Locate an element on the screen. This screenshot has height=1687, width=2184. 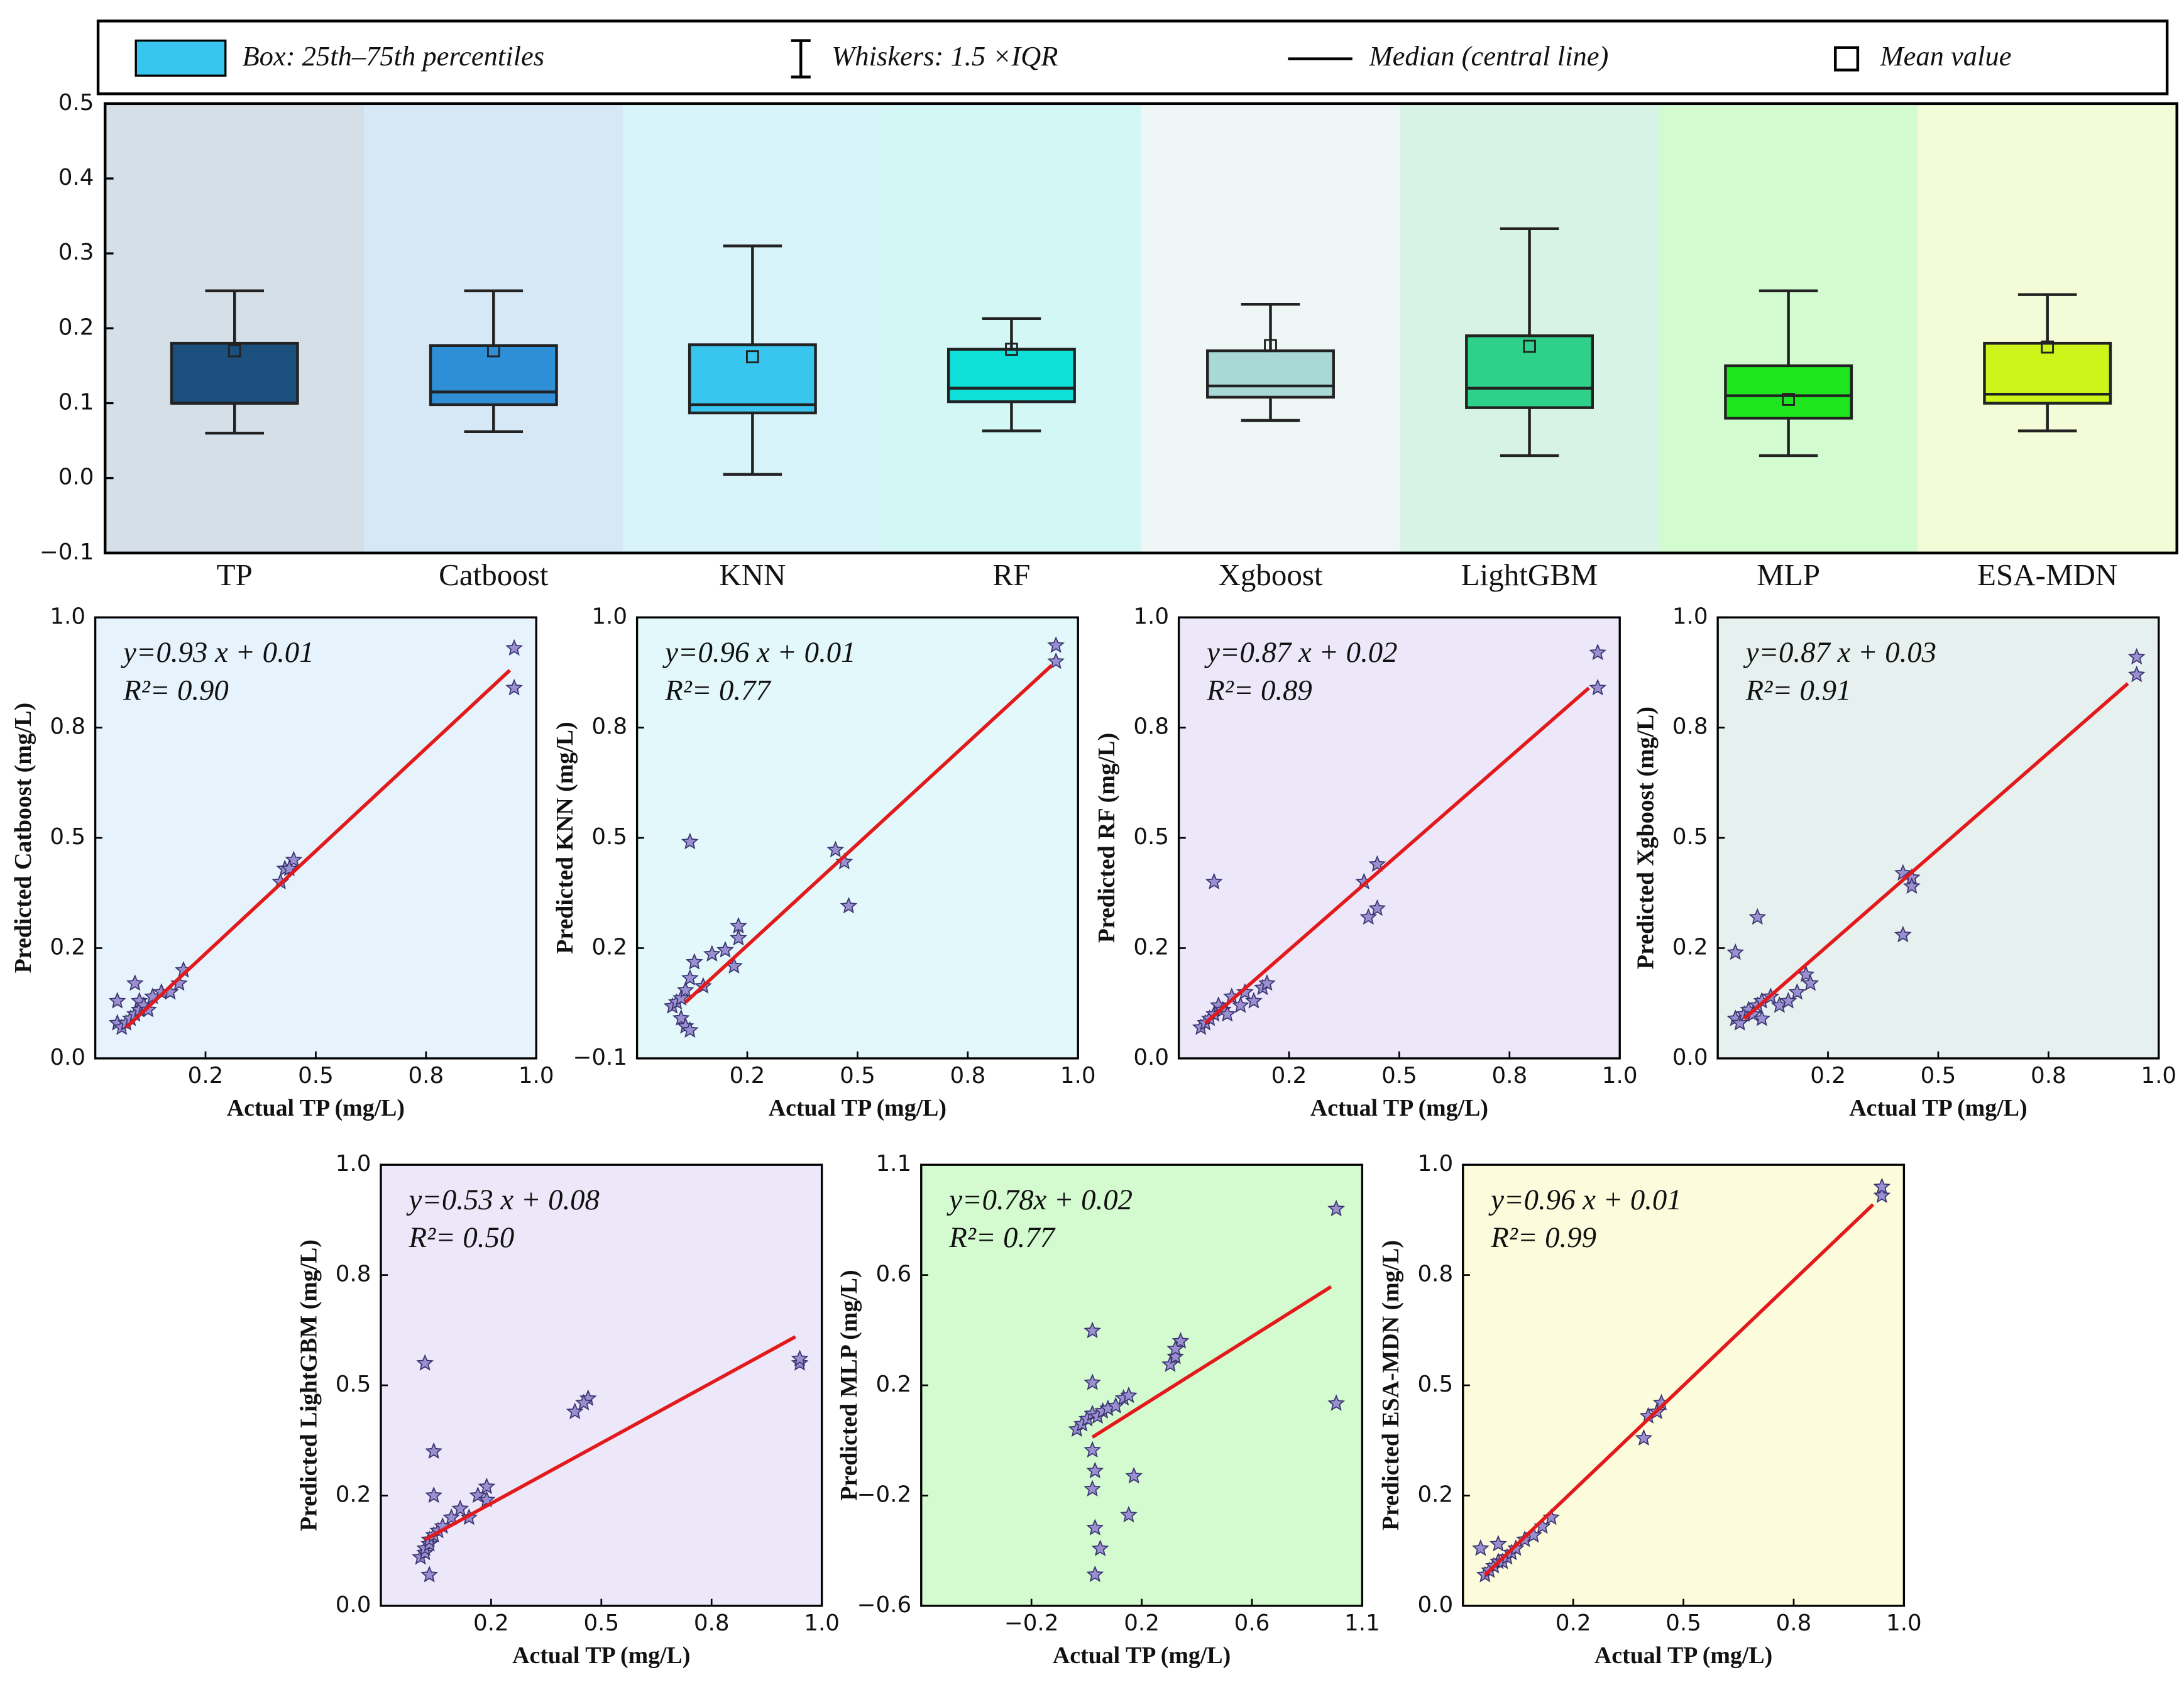
y-tick-label: 1.1 is located at coordinates (894, 1164).